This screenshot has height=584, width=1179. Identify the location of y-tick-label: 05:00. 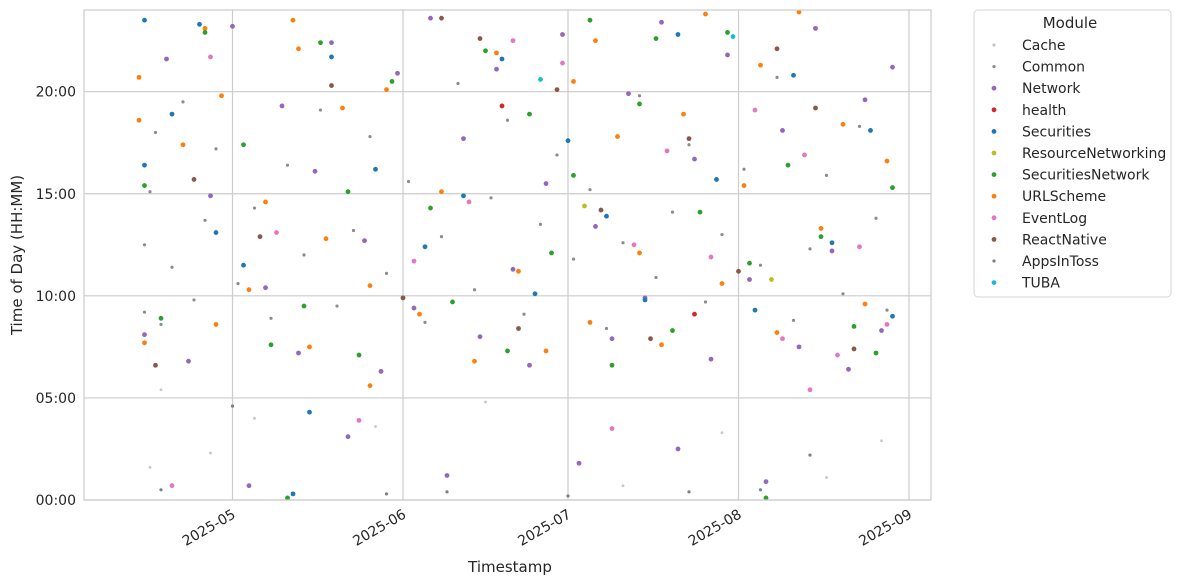
(56, 399).